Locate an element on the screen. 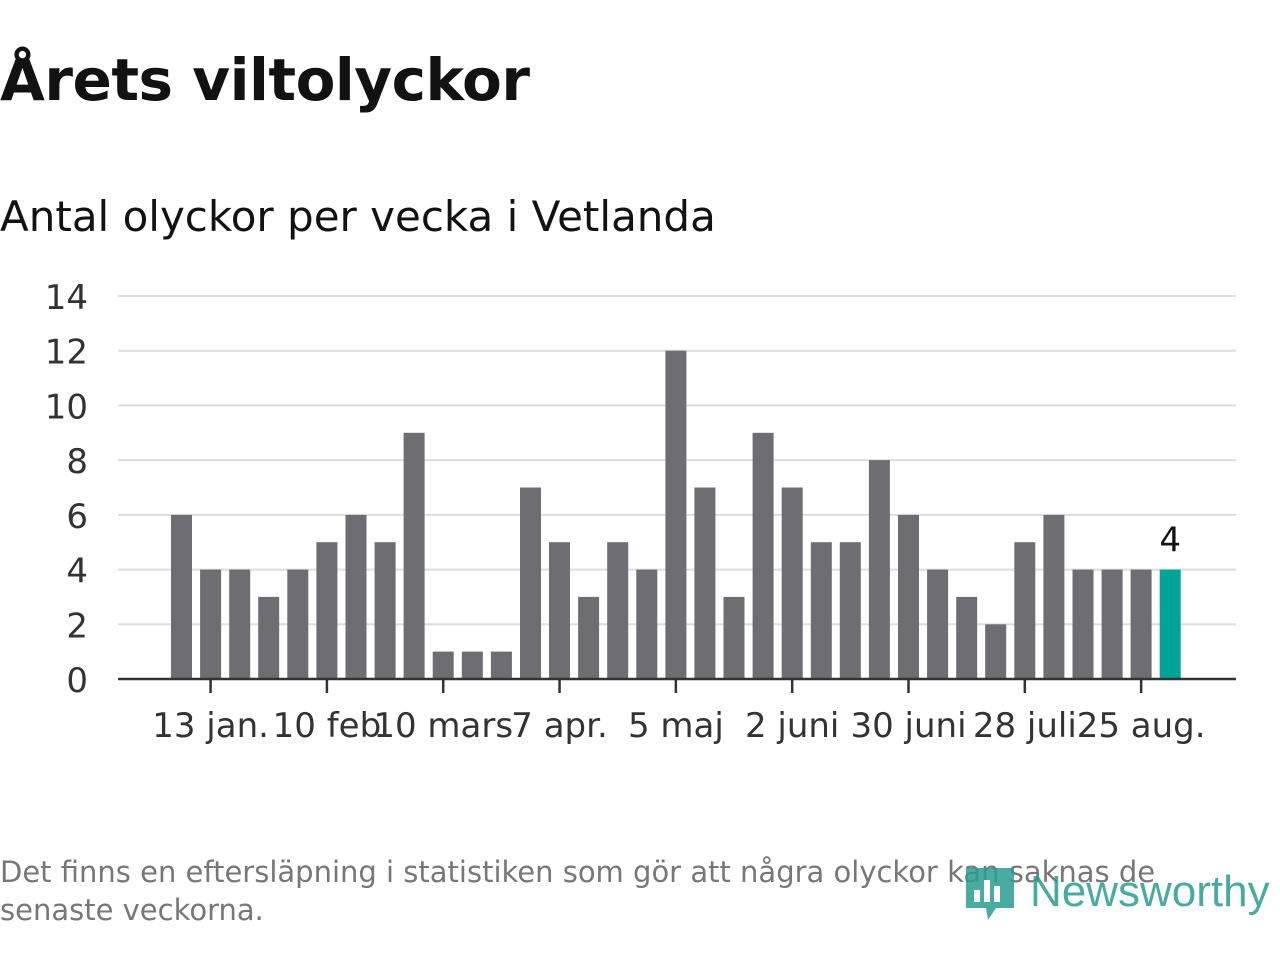  data-labels: 4 is located at coordinates (1170, 541).